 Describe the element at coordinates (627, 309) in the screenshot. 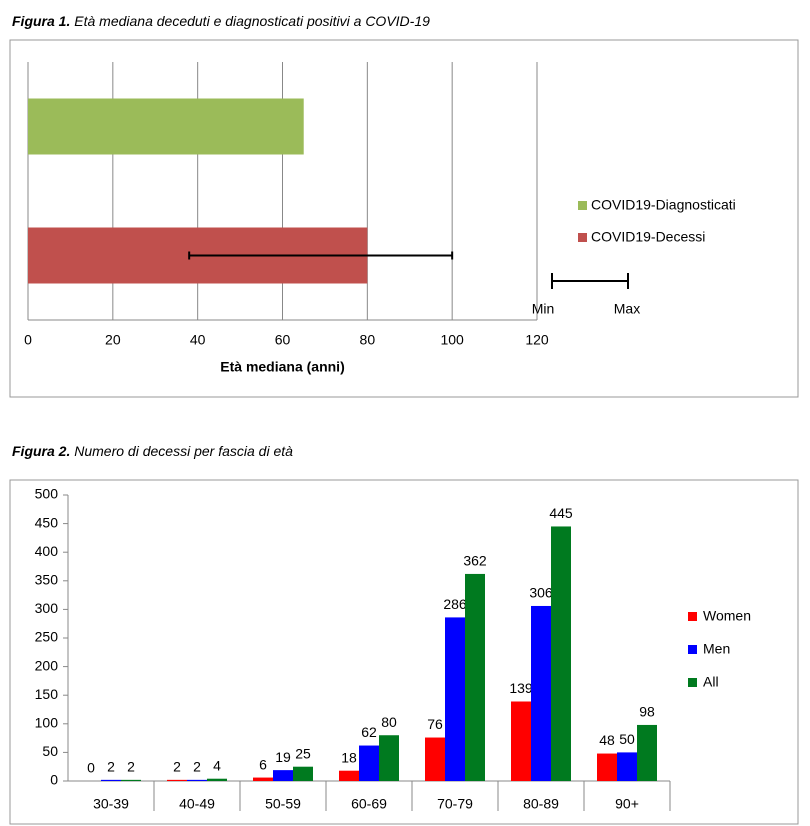

I see `legend-label: Max` at that location.